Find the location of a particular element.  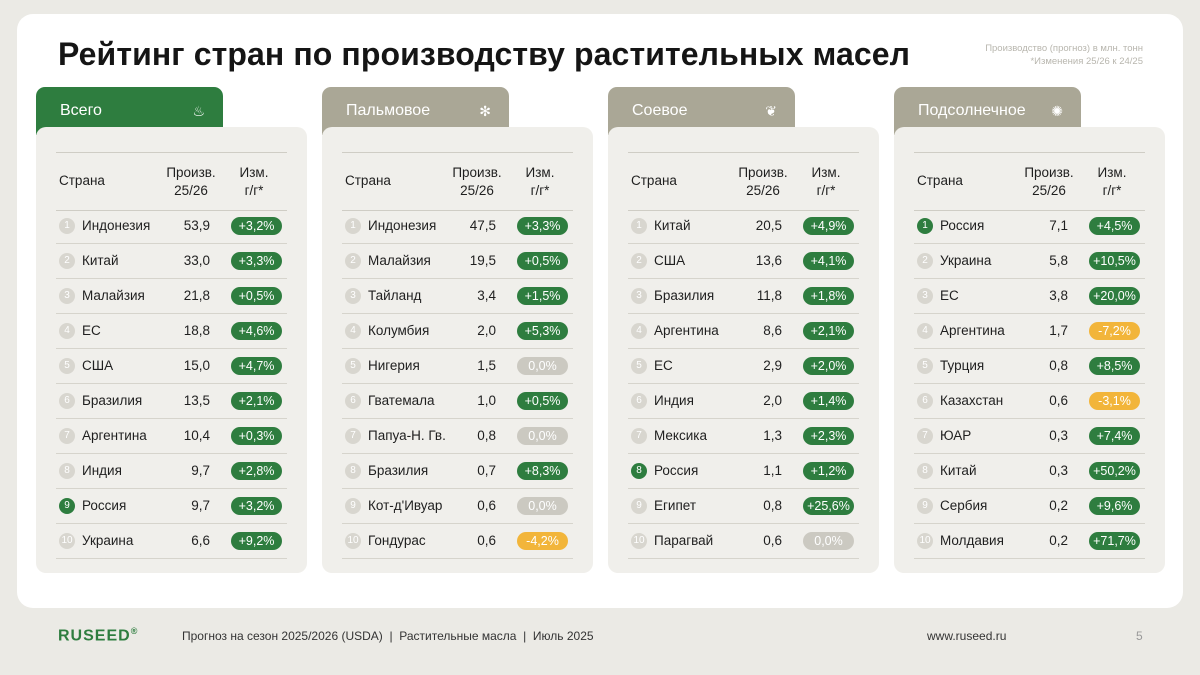

column-header-production: Произв. 25/26 is located at coordinates (1049, 182).